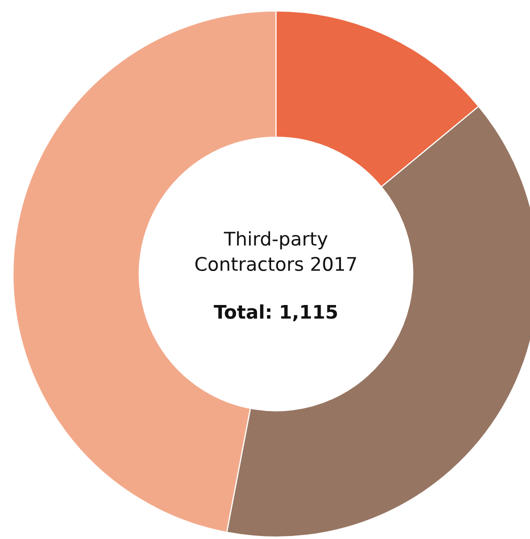  What do you see at coordinates (275, 251) in the screenshot?
I see `text: Third-party Contractors 2017` at bounding box center [275, 251].